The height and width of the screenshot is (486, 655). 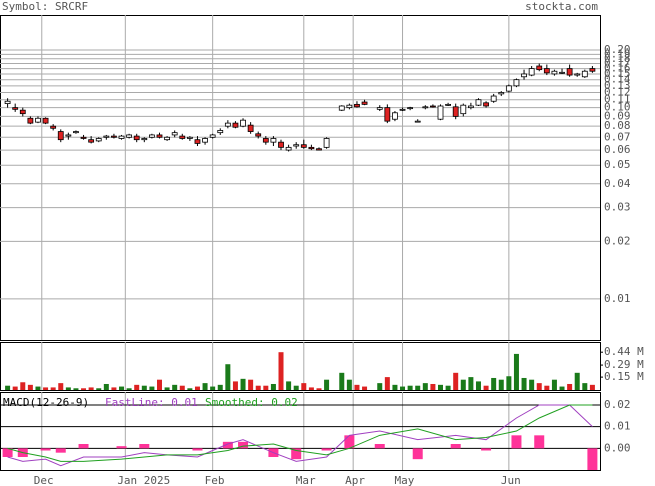 What do you see at coordinates (405, 480) in the screenshot?
I see `x-tick-label: May` at bounding box center [405, 480].